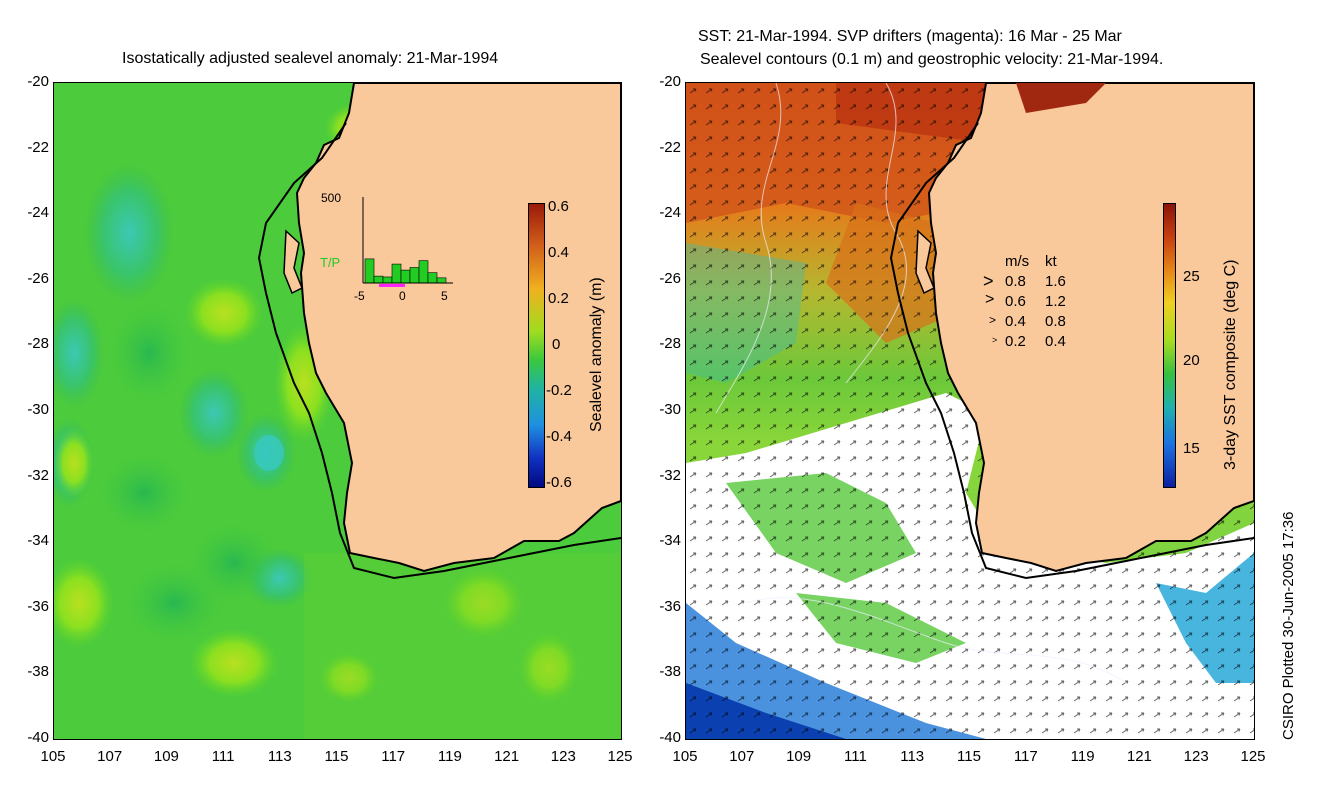 The image size is (1320, 810). What do you see at coordinates (38, 606) in the screenshot?
I see `left-y-tick: -36` at bounding box center [38, 606].